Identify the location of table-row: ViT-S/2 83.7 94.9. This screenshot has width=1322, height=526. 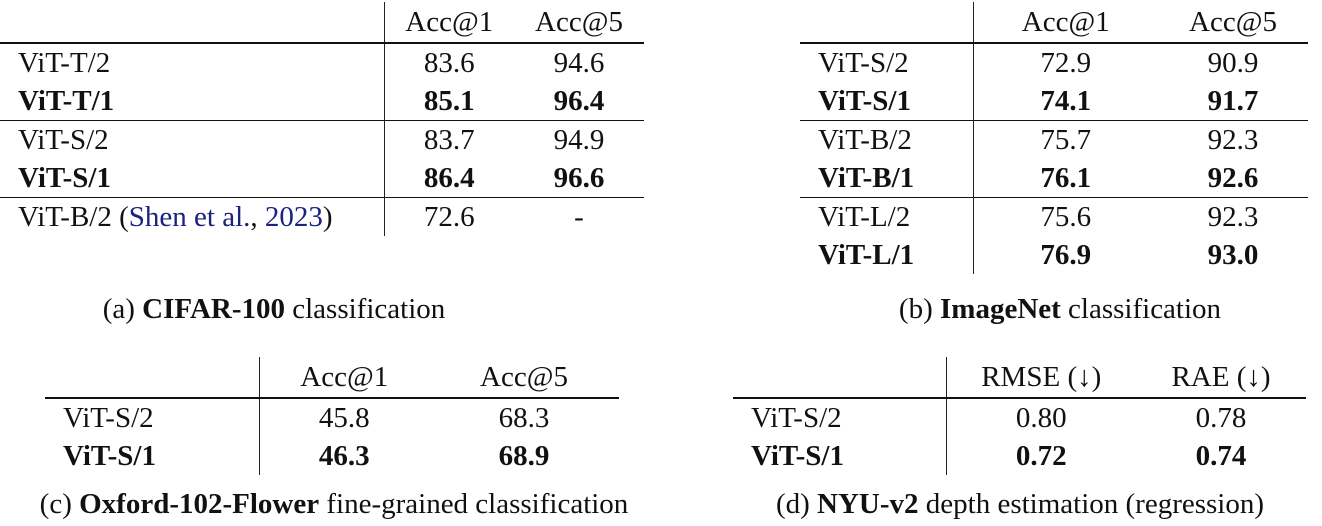
(322, 139).